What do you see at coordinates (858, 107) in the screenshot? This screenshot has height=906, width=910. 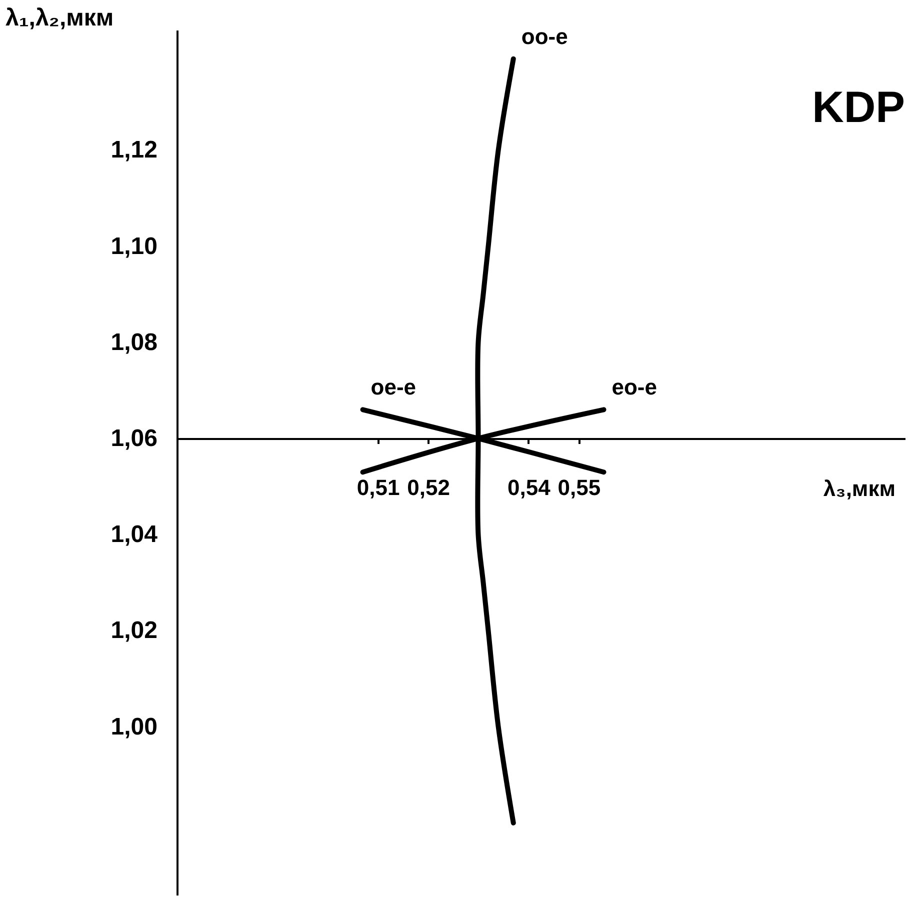 I see `text: KDP` at bounding box center [858, 107].